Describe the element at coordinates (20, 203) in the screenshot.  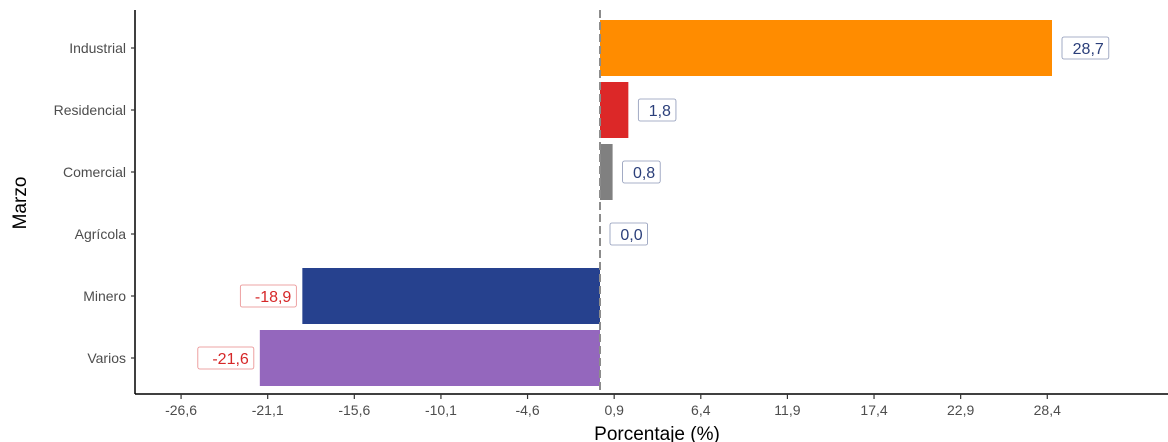
I see `y-axis-title: Marzo` at that location.